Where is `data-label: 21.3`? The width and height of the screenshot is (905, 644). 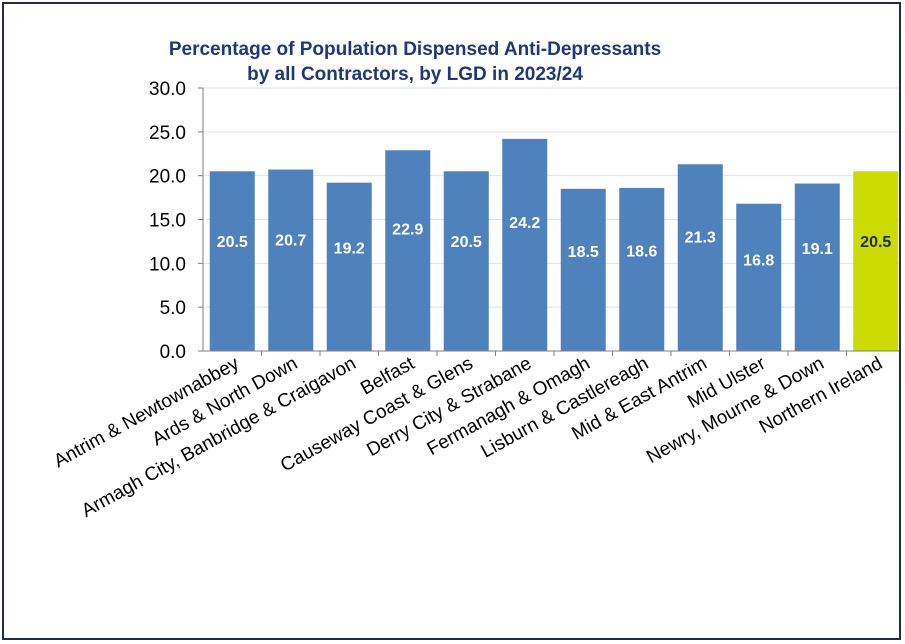
data-label: 21.3 is located at coordinates (700, 238).